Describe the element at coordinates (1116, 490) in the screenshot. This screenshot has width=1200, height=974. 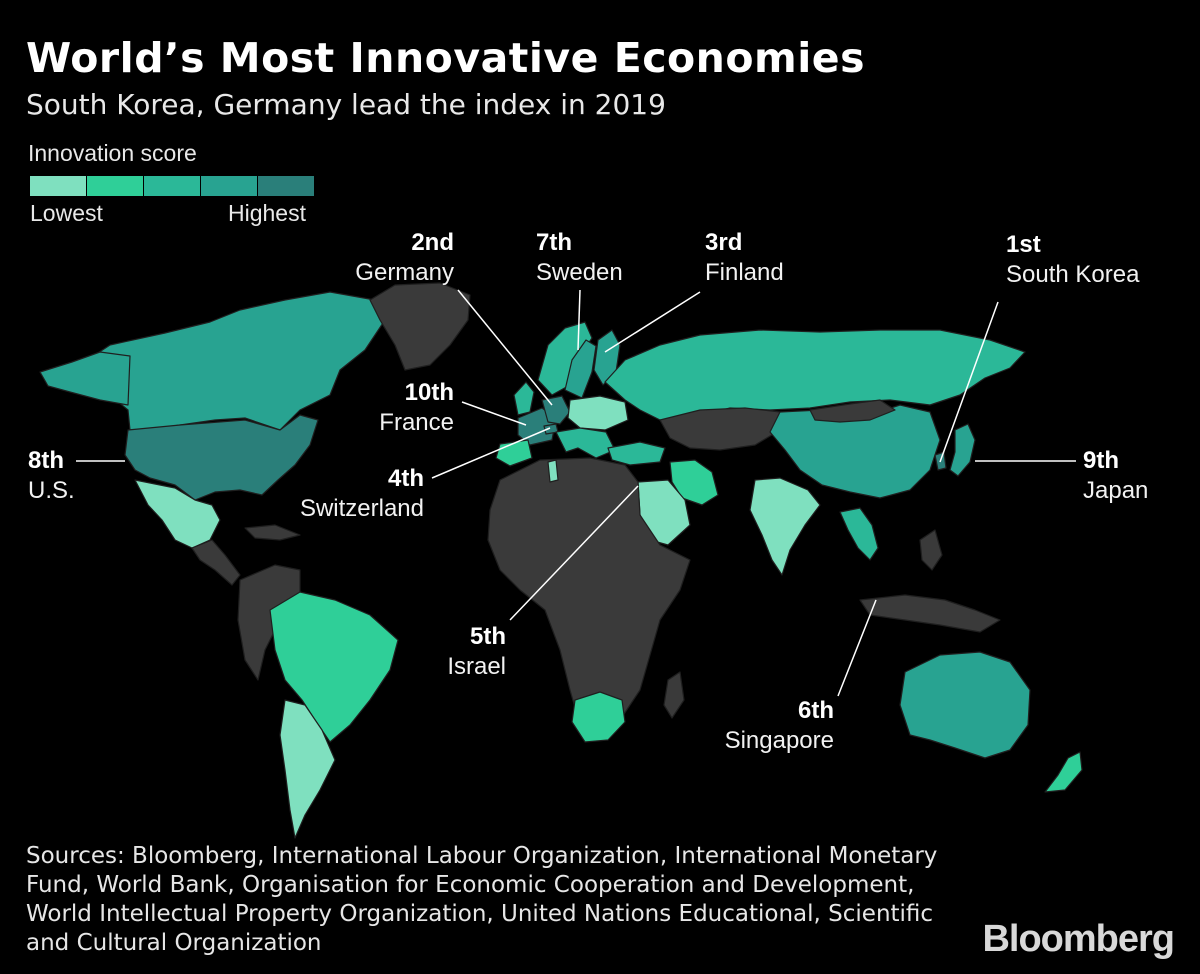
I see `country-name-japan: Japan` at that location.